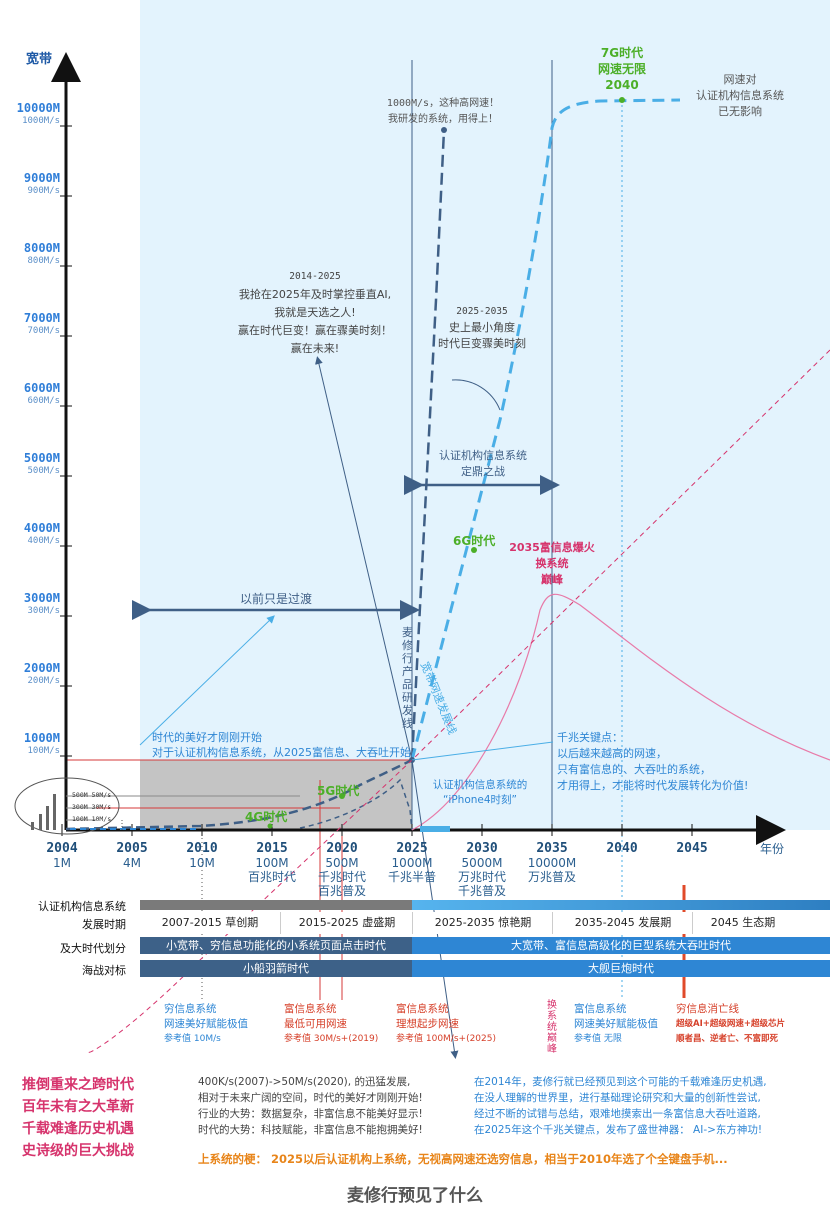 Image resolution: width=830 pixels, height=1230 pixels. I want to click on page-title: 麦修行预见了什么, so click(415, 1196).